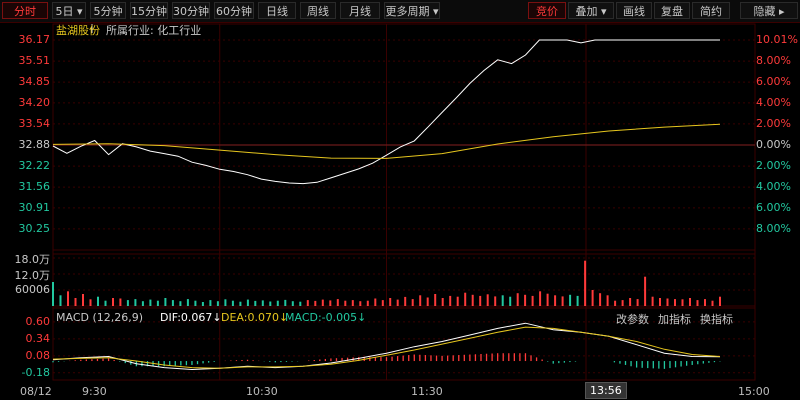  Describe the element at coordinates (149, 10) in the screenshot. I see `period-tab-3: 15分钟` at that location.